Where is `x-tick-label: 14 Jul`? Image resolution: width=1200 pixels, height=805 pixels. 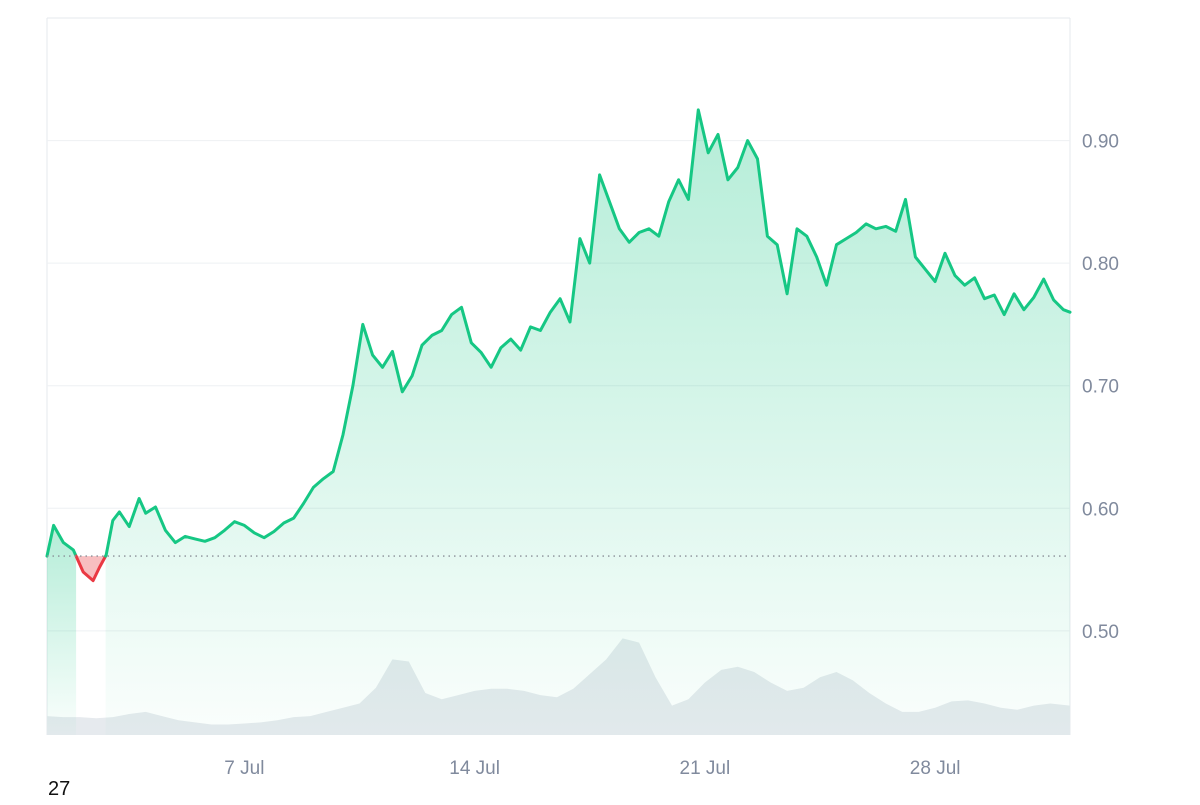
x-tick-label: 14 Jul is located at coordinates (474, 768).